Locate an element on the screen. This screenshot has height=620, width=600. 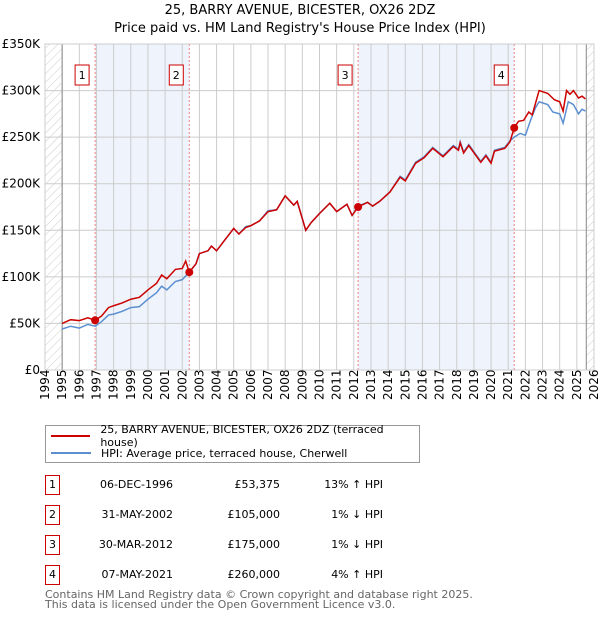
x-tick-label: 1994 is located at coordinates (45, 384).